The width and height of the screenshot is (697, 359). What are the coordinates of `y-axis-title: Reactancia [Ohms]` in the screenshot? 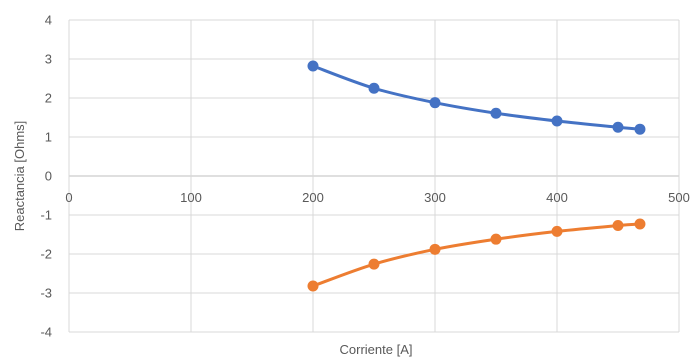 It's located at (19, 176).